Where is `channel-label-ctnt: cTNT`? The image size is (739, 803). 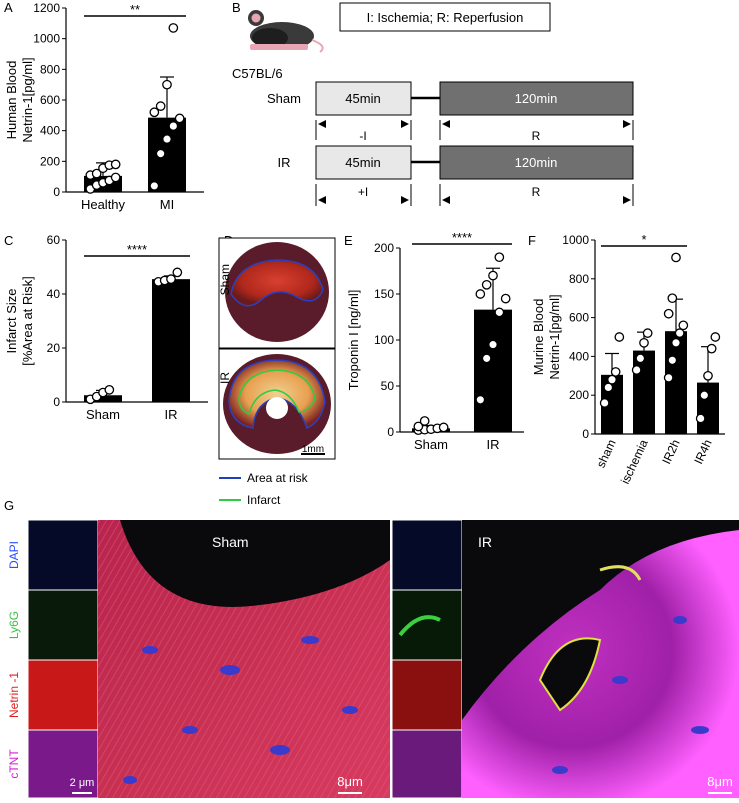
channel-label-ctnt: cTNT is located at coordinates (14, 764).